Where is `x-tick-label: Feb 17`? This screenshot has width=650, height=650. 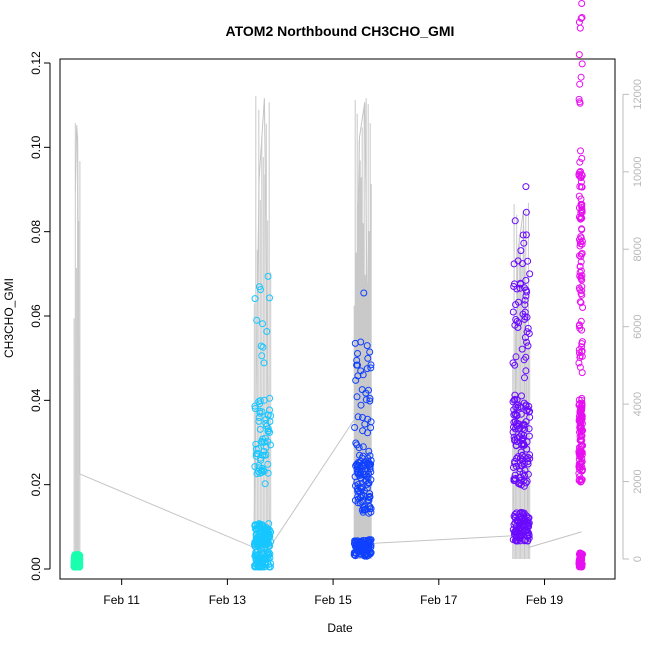
x-tick-label: Feb 17 is located at coordinates (439, 600).